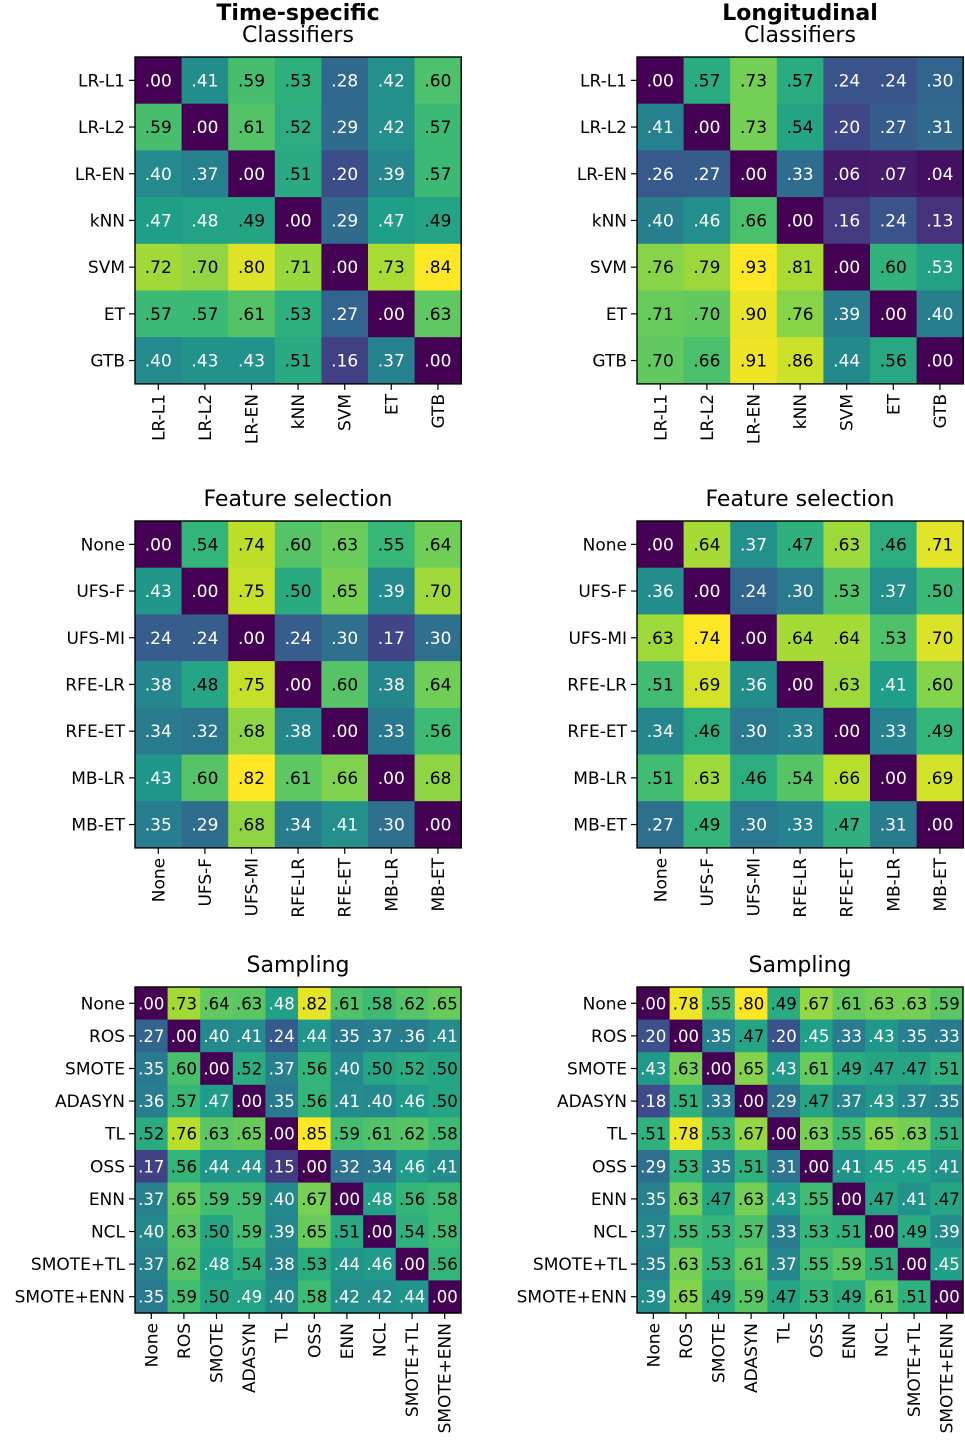 The height and width of the screenshot is (1448, 965). I want to click on cell-value-label: .31, so click(893, 826).